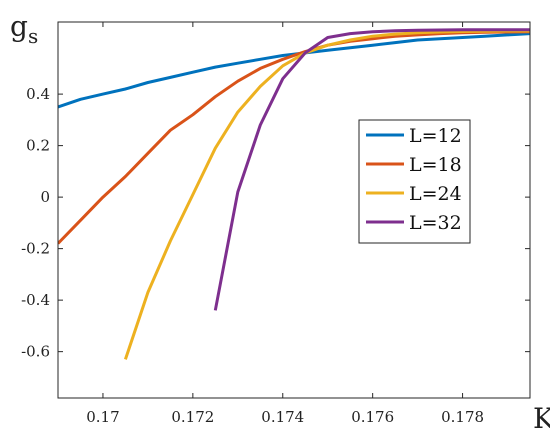 This screenshot has width=550, height=441. Describe the element at coordinates (35, 249) in the screenshot. I see `y-tick-label: -0.2` at that location.